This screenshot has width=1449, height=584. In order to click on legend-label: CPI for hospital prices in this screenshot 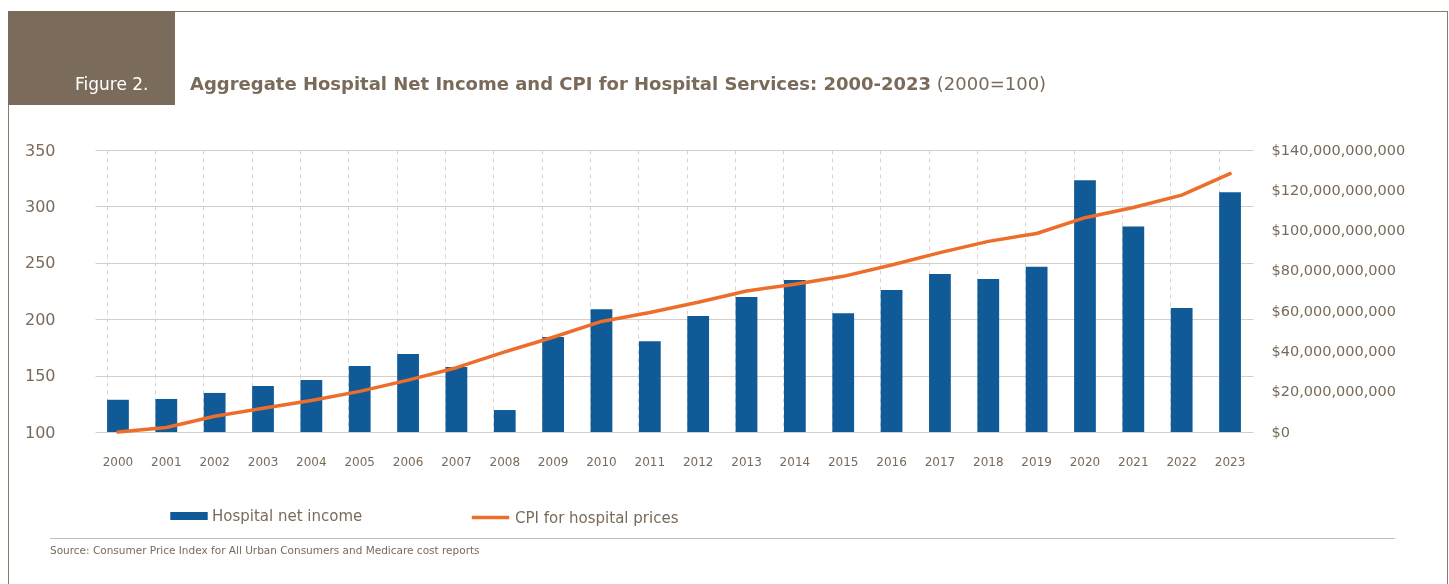, I will do `click(597, 517)`.